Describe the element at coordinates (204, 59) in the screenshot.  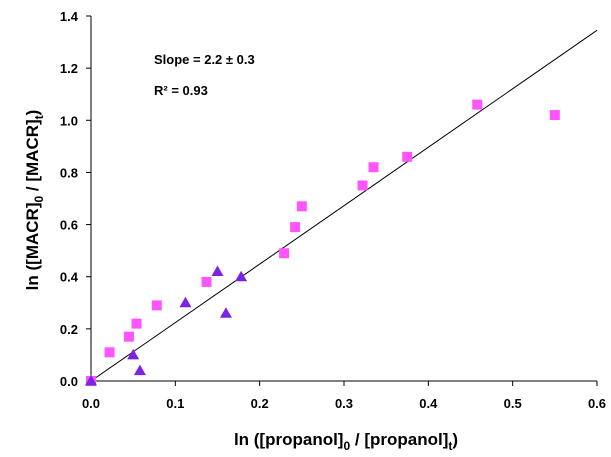
I see `slope-annotation: Slope = 2.2 ± 0.3` at that location.